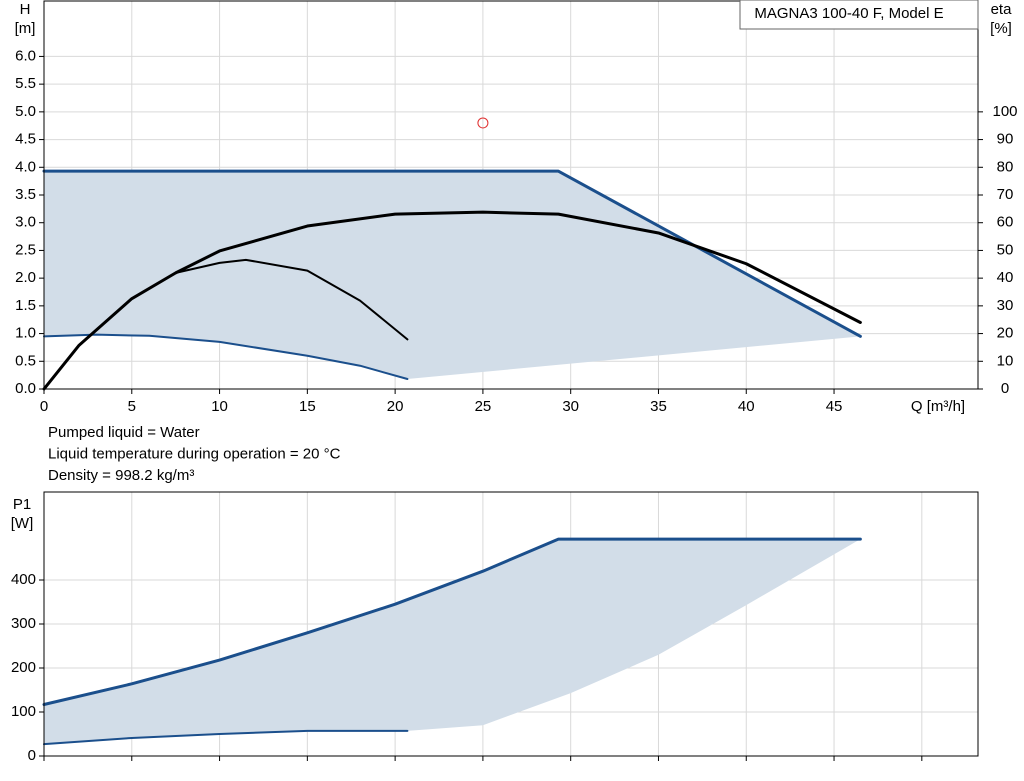 Image resolution: width=1024 pixels, height=781 pixels. I want to click on y-tick-label: 3.0, so click(25, 222).